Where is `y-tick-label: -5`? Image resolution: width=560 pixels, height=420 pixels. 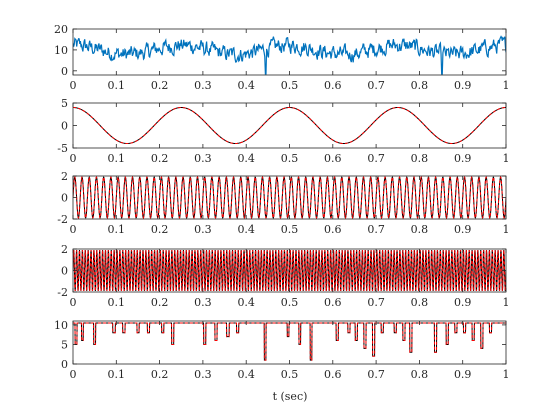 y-tick-label: -5 is located at coordinates (62, 148).